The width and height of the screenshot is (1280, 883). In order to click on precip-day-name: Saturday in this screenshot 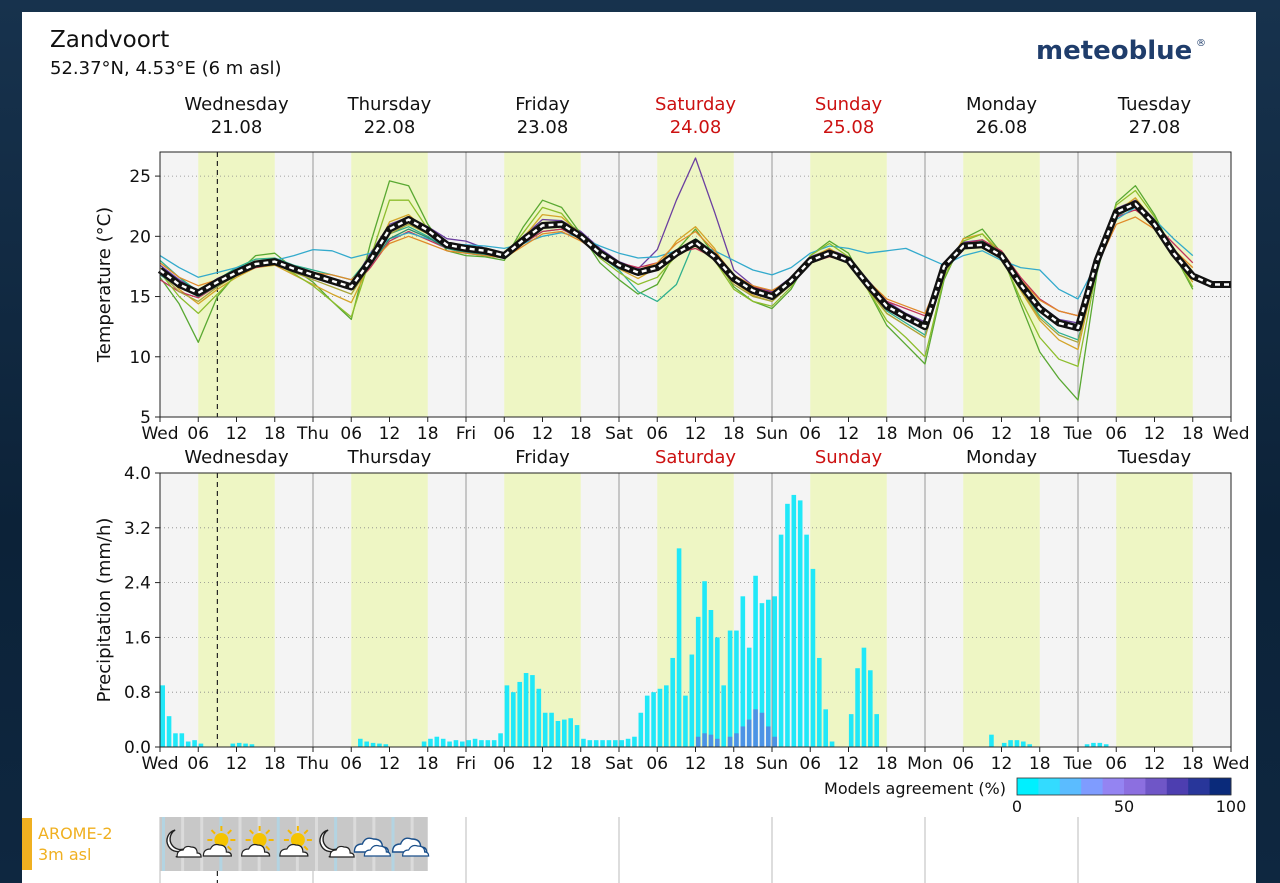, I will do `click(695, 457)`.